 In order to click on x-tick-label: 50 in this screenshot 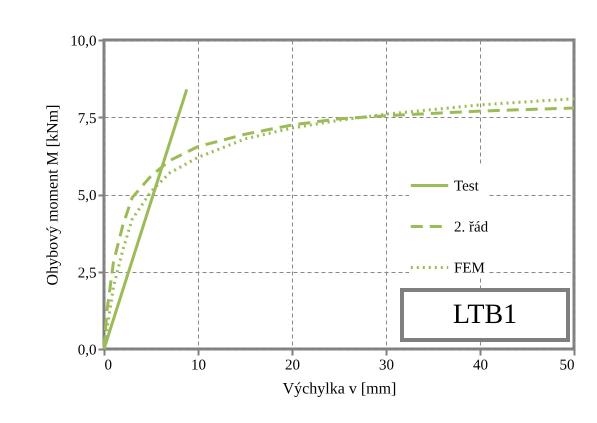, I will do `click(567, 366)`.